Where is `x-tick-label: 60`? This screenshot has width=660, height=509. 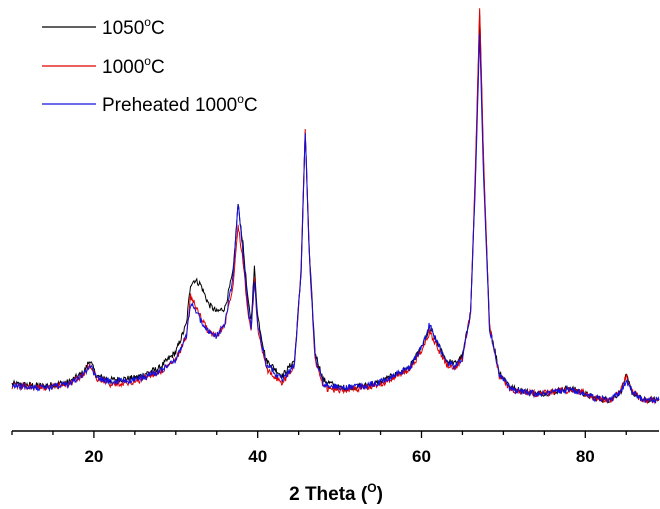 x-tick-label: 60 is located at coordinates (421, 456).